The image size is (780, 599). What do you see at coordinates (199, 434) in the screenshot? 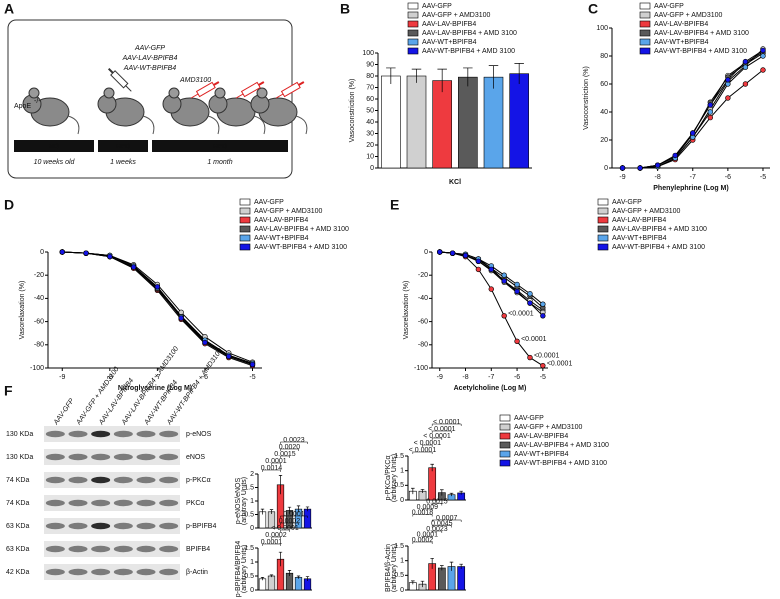
I see `protein-label: p-eNOS` at bounding box center [199, 434].